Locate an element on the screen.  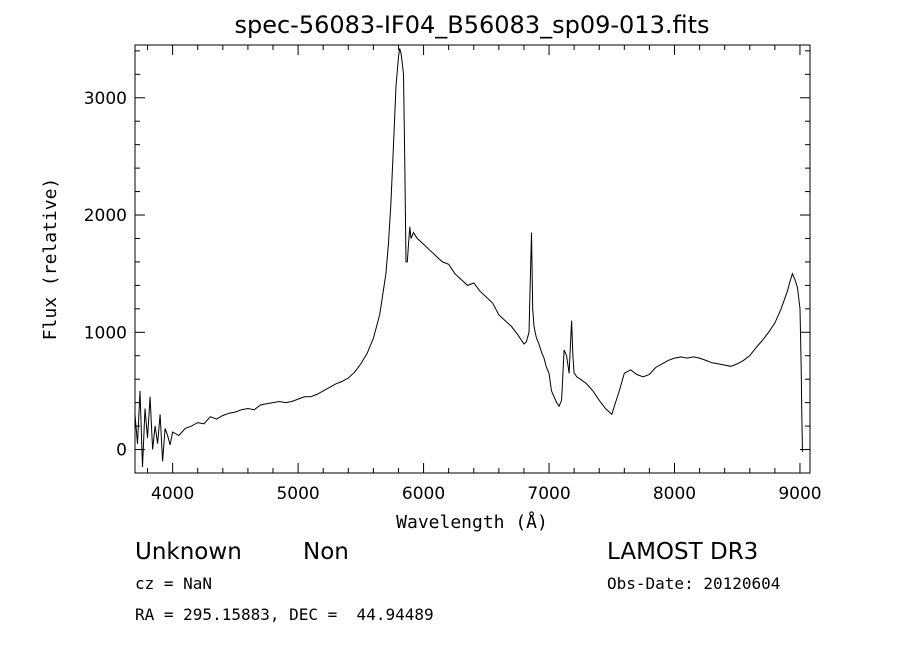
y-tick-label: 3000 is located at coordinates (105, 99).